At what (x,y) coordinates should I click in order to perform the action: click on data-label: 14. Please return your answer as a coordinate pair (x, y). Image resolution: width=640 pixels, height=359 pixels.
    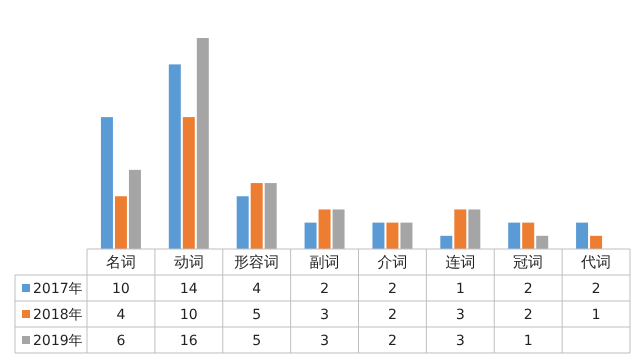
    Looking at the image, I should click on (189, 289).